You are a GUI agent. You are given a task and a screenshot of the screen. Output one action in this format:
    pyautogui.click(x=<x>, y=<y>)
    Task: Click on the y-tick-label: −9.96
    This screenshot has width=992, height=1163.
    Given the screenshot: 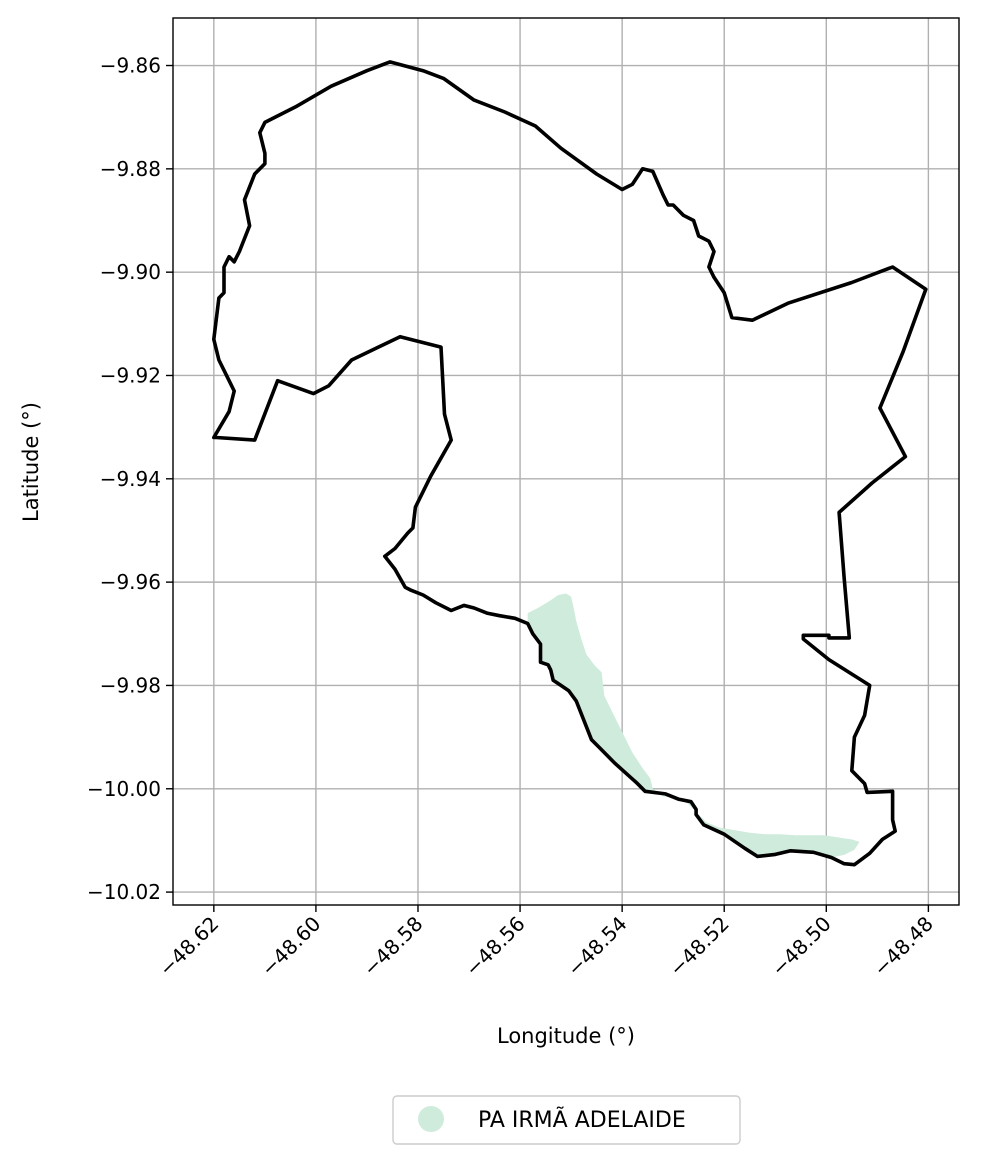 What is the action you would take?
    pyautogui.click(x=130, y=582)
    